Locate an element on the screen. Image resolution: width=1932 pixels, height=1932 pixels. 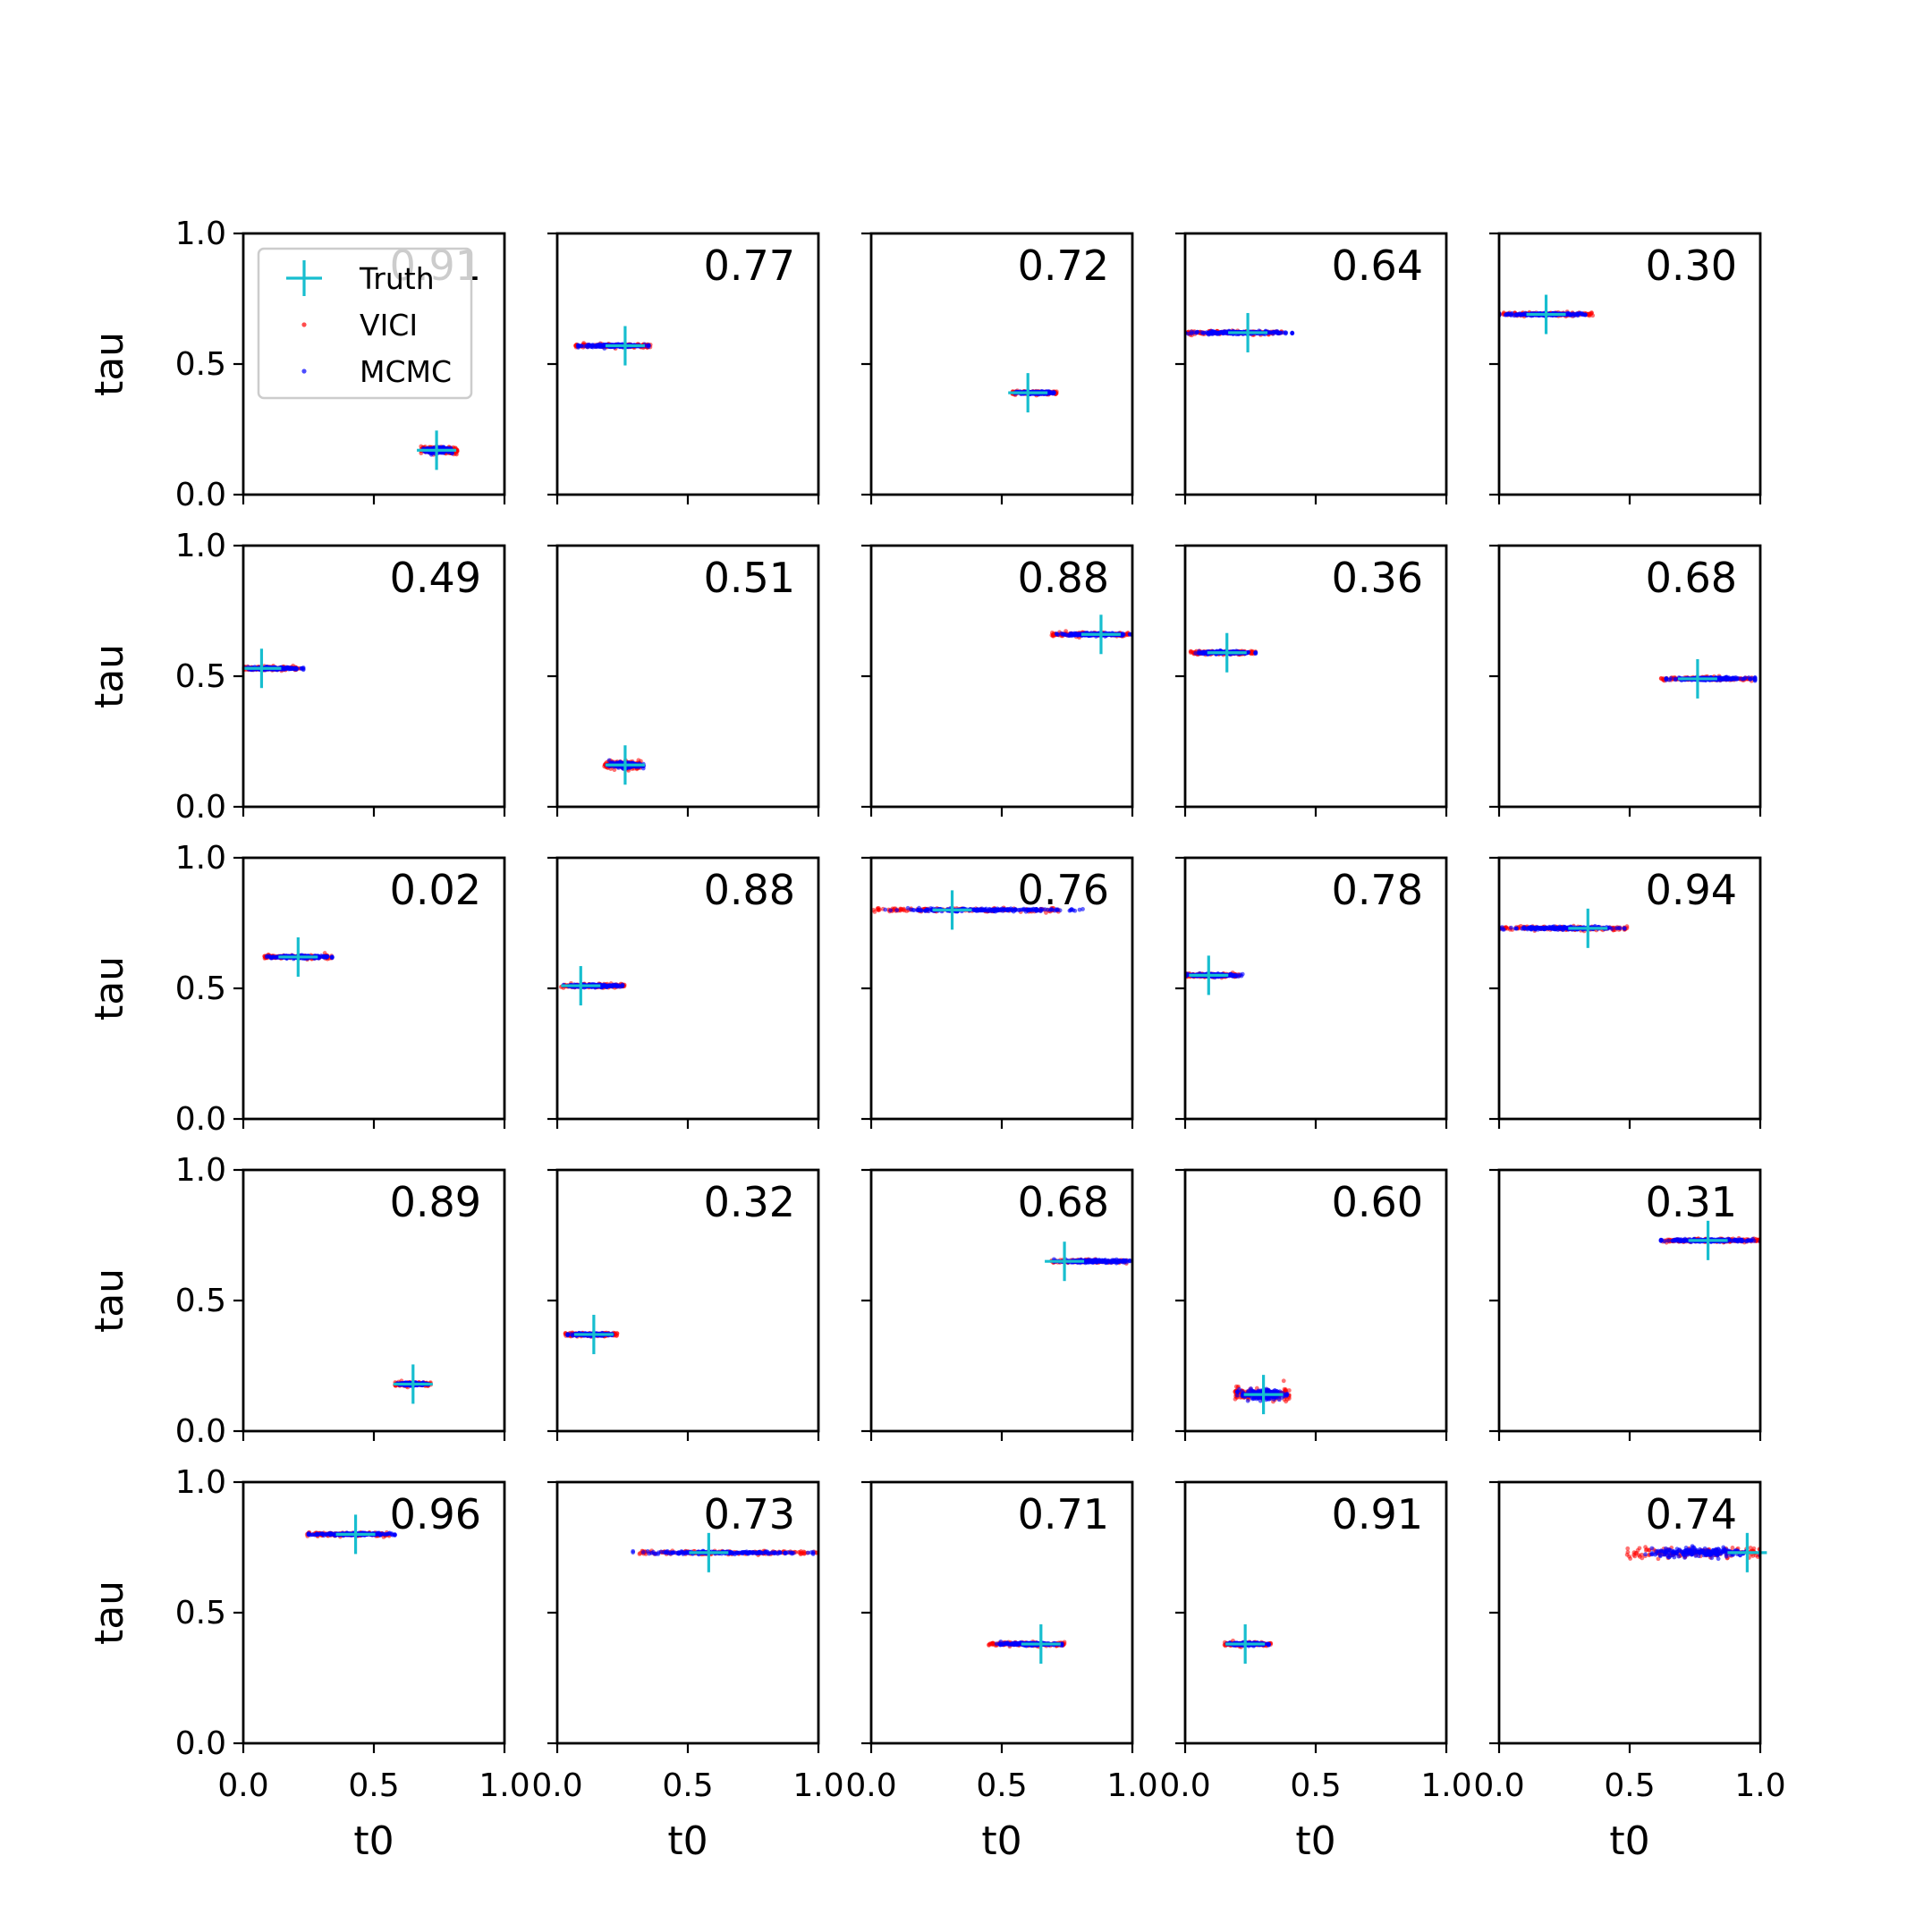
subplot-9: 0.36 is located at coordinates (1311, 680).